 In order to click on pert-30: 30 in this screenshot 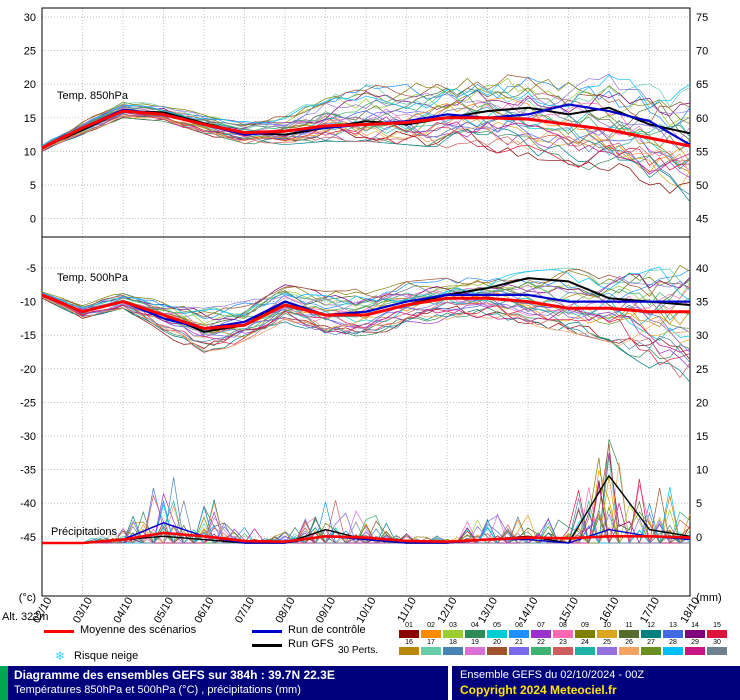, I will do `click(717, 647)`.